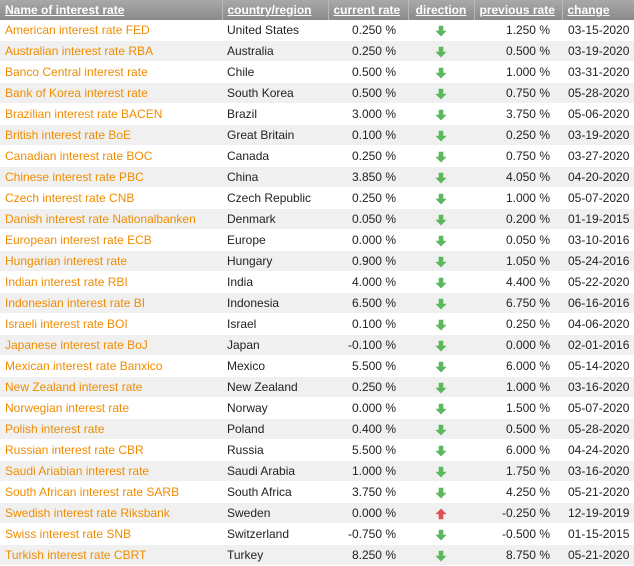 Image resolution: width=634 pixels, height=566 pixels. What do you see at coordinates (111, 219) in the screenshot?
I see `rate-name-link: Danish interest rate Nationalbanken` at bounding box center [111, 219].